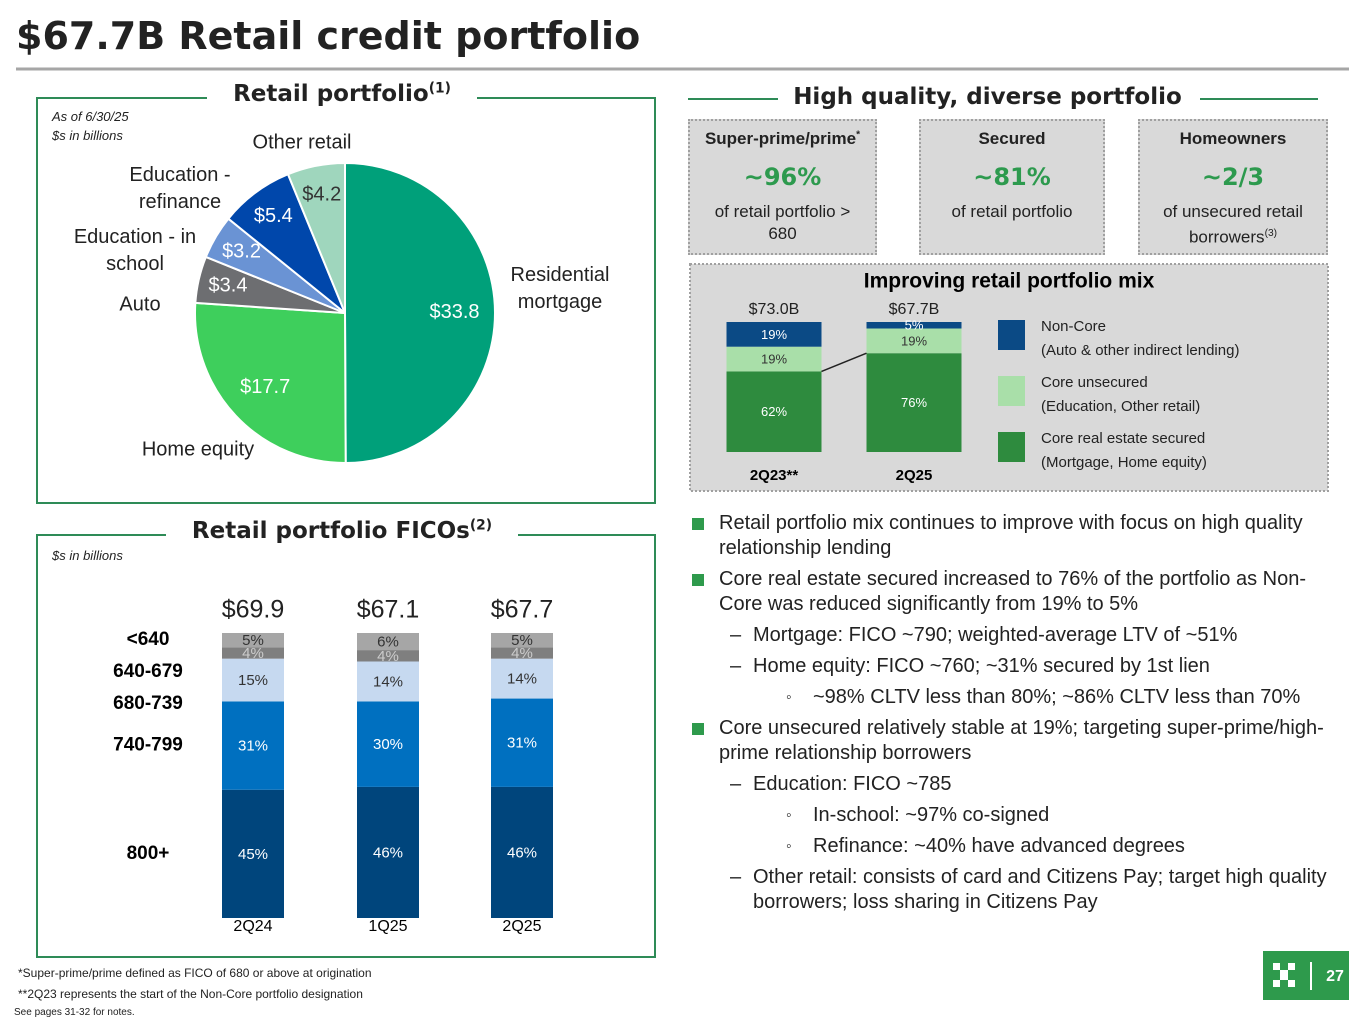 The height and width of the screenshot is (1024, 1365). I want to click on x-tick-label: 2Q25, so click(521, 926).